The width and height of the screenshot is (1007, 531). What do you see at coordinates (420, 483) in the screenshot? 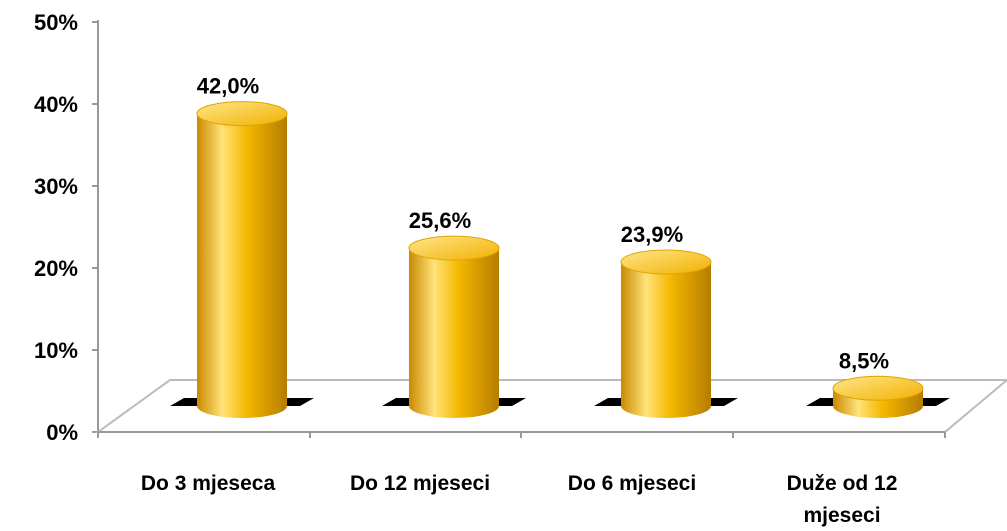
I see `category-label: Do 12 mjeseci` at bounding box center [420, 483].